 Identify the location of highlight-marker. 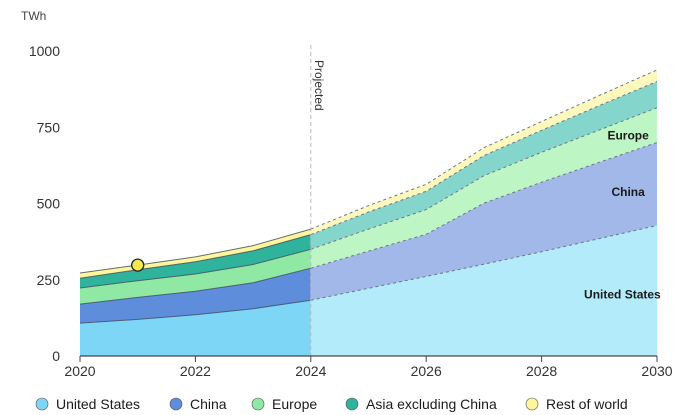
(138, 265).